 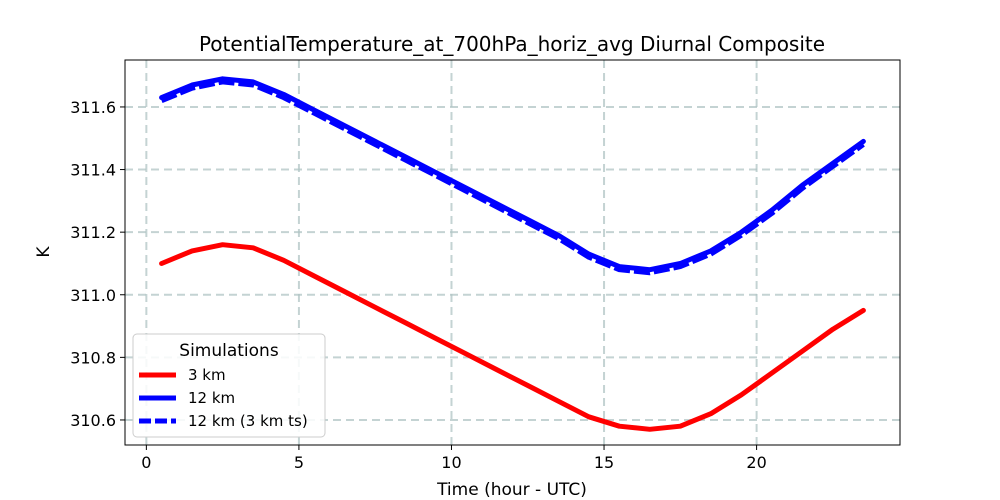 I want to click on y-tick-label: 311.2, so click(x=93, y=232).